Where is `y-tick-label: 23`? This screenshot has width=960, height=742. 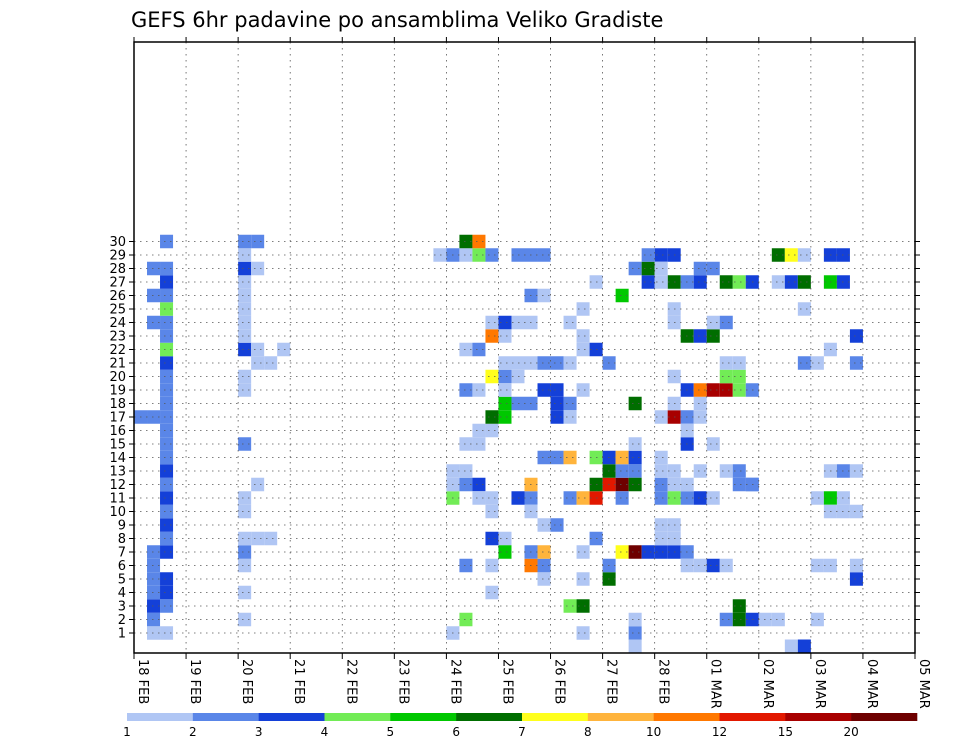
y-tick-label: 23 is located at coordinates (117, 337).